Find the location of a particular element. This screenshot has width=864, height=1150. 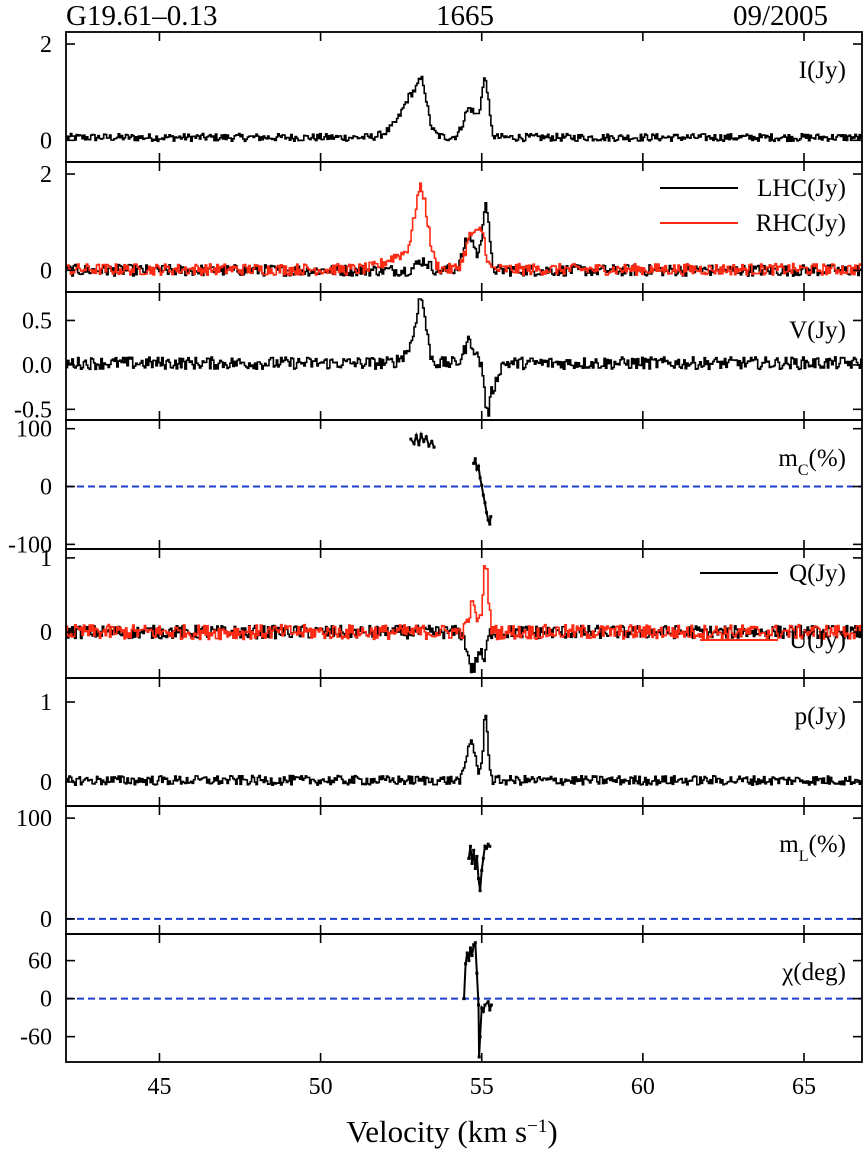

ytick-label-V-0: 0.5 is located at coordinates (37, 321).